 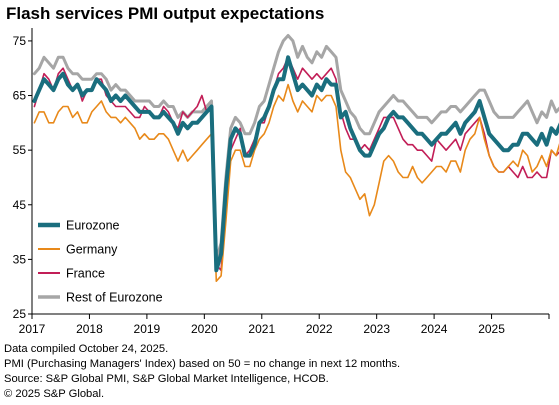 What do you see at coordinates (93, 226) in the screenshot?
I see `legend-label: Eurozone` at bounding box center [93, 226].